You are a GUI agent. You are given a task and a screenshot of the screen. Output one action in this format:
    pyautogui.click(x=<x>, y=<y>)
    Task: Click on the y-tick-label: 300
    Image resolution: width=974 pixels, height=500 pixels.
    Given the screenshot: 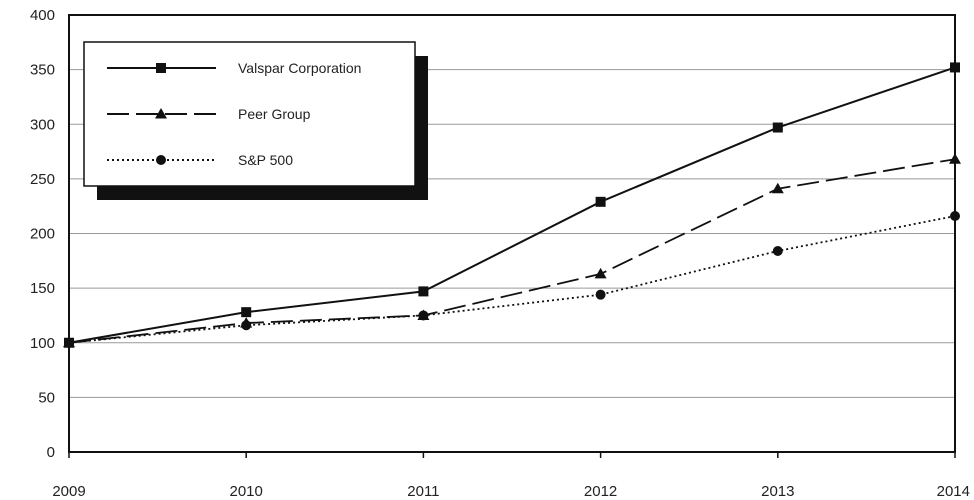 What is the action you would take?
    pyautogui.click(x=42, y=124)
    